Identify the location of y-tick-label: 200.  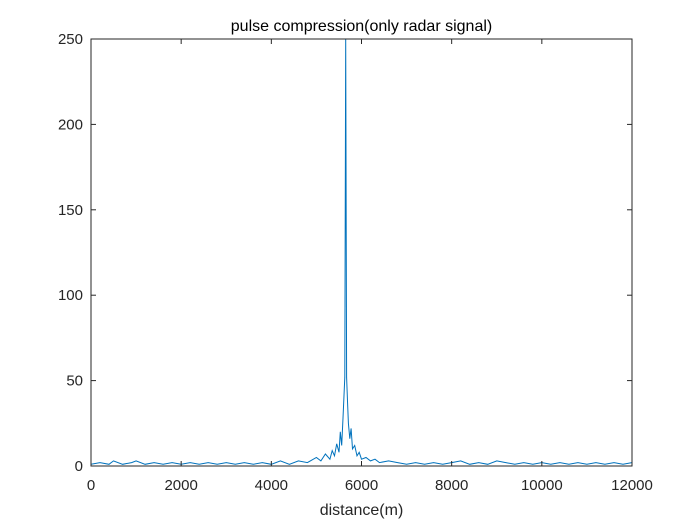
(70, 124).